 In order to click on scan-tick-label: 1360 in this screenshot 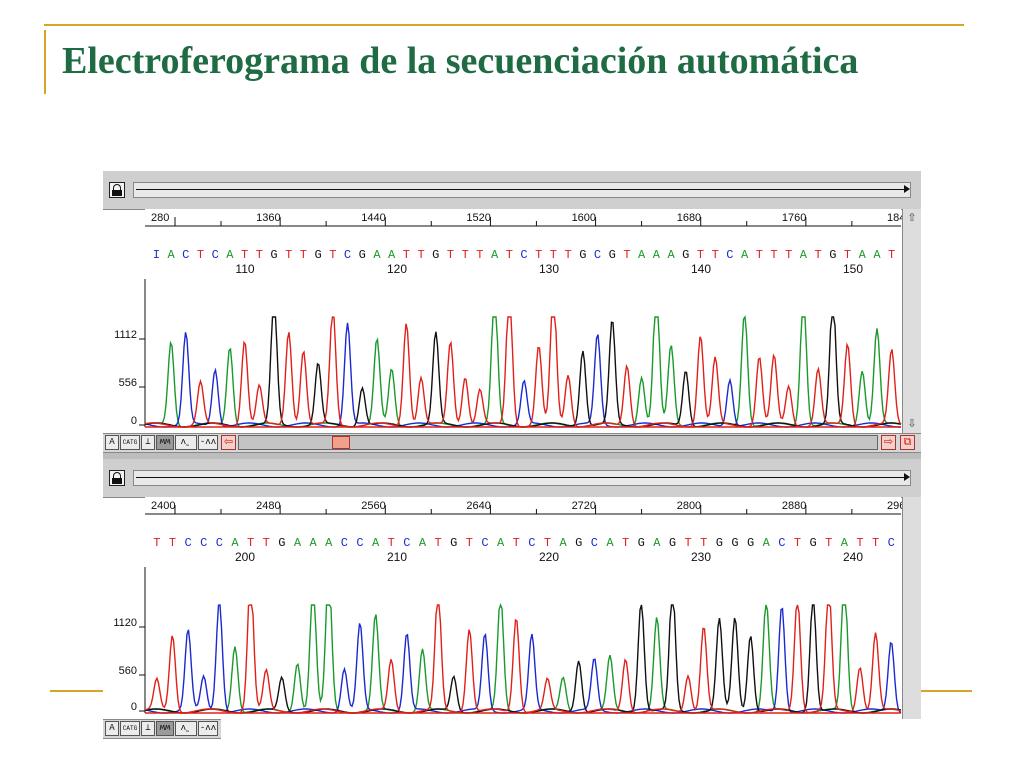, I will do `click(268, 218)`.